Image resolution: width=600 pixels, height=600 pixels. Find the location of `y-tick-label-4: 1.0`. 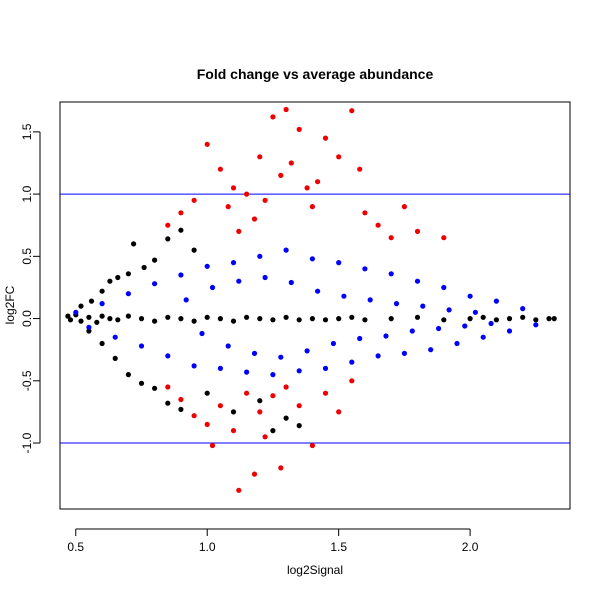

y-tick-label-4: 1.0 is located at coordinates (27, 193).